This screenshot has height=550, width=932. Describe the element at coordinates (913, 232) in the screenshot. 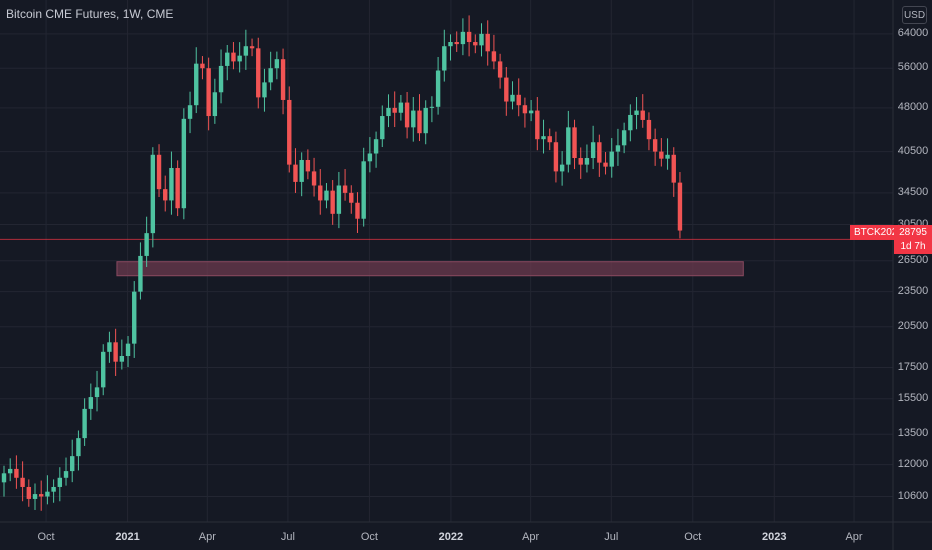

I see `last-price-tag: 28795` at that location.